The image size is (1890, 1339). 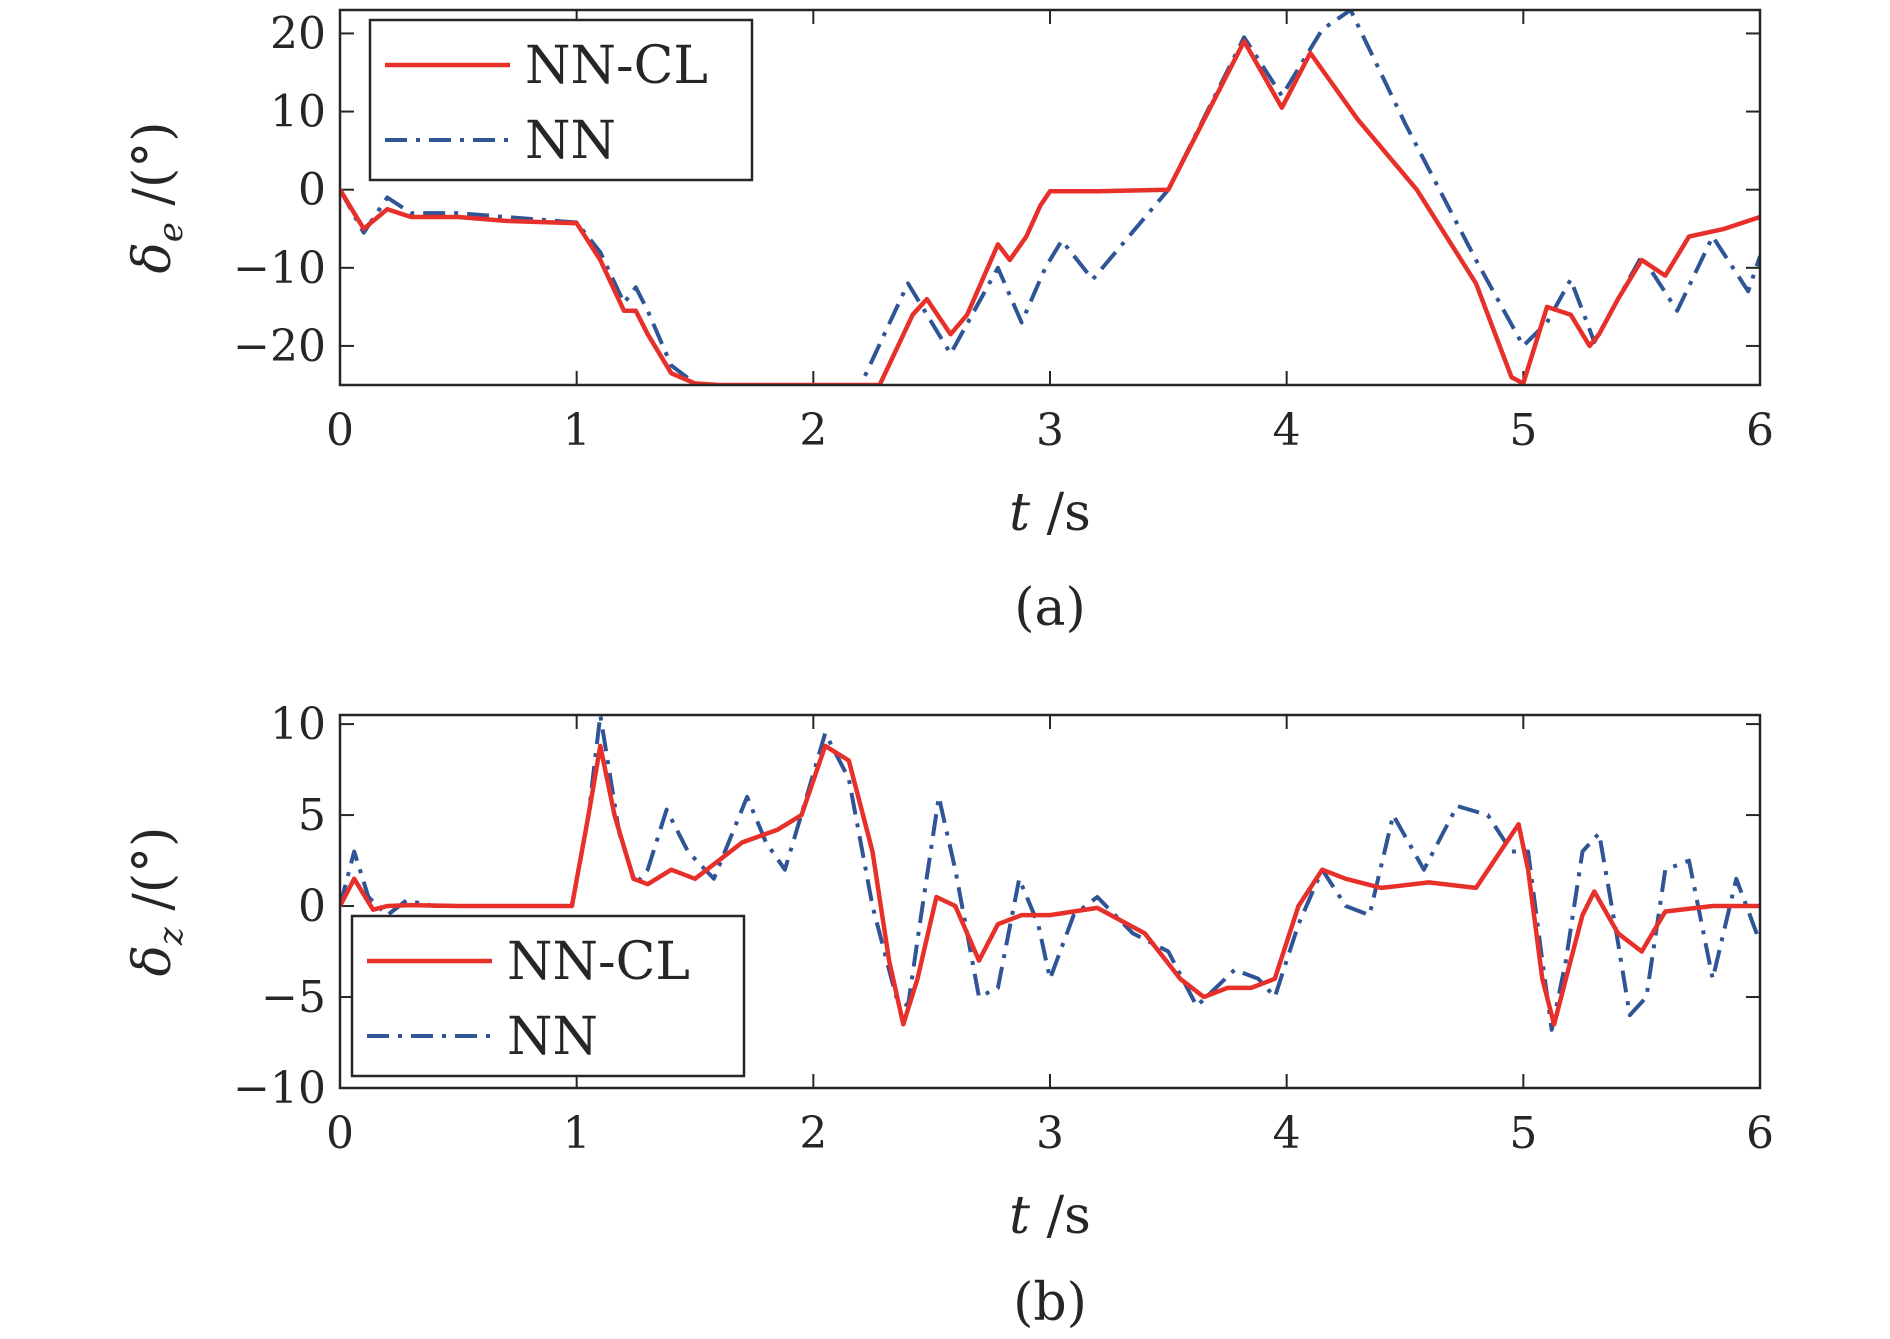 I want to click on panel-a-y-tick-label: −10, so click(x=279, y=268).